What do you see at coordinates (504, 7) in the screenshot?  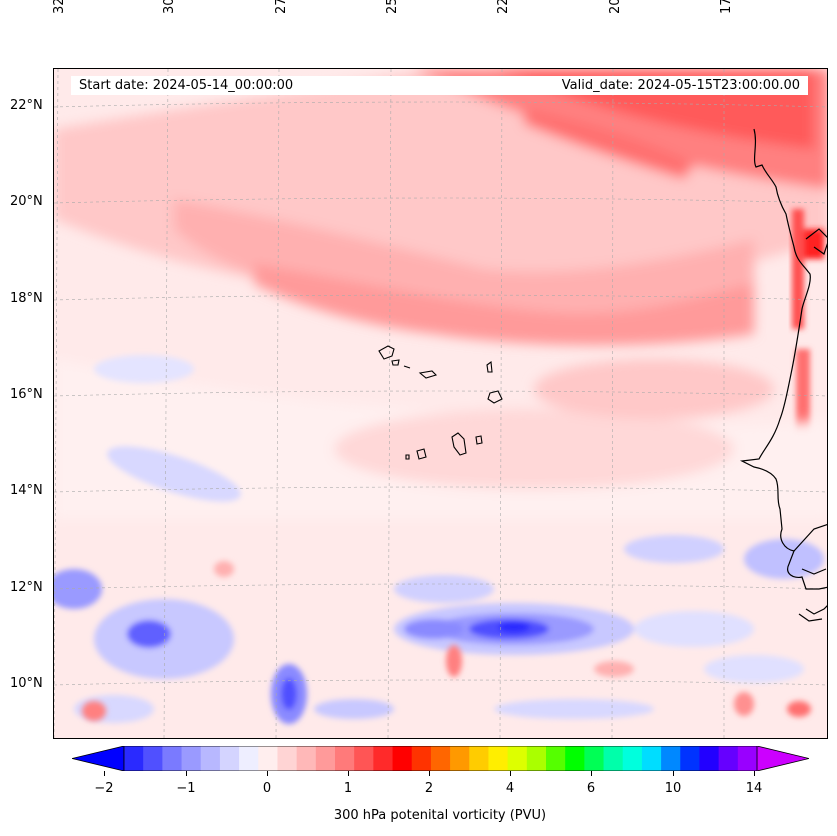 I see `lon-label-22-5w: 22.5°W` at bounding box center [504, 7].